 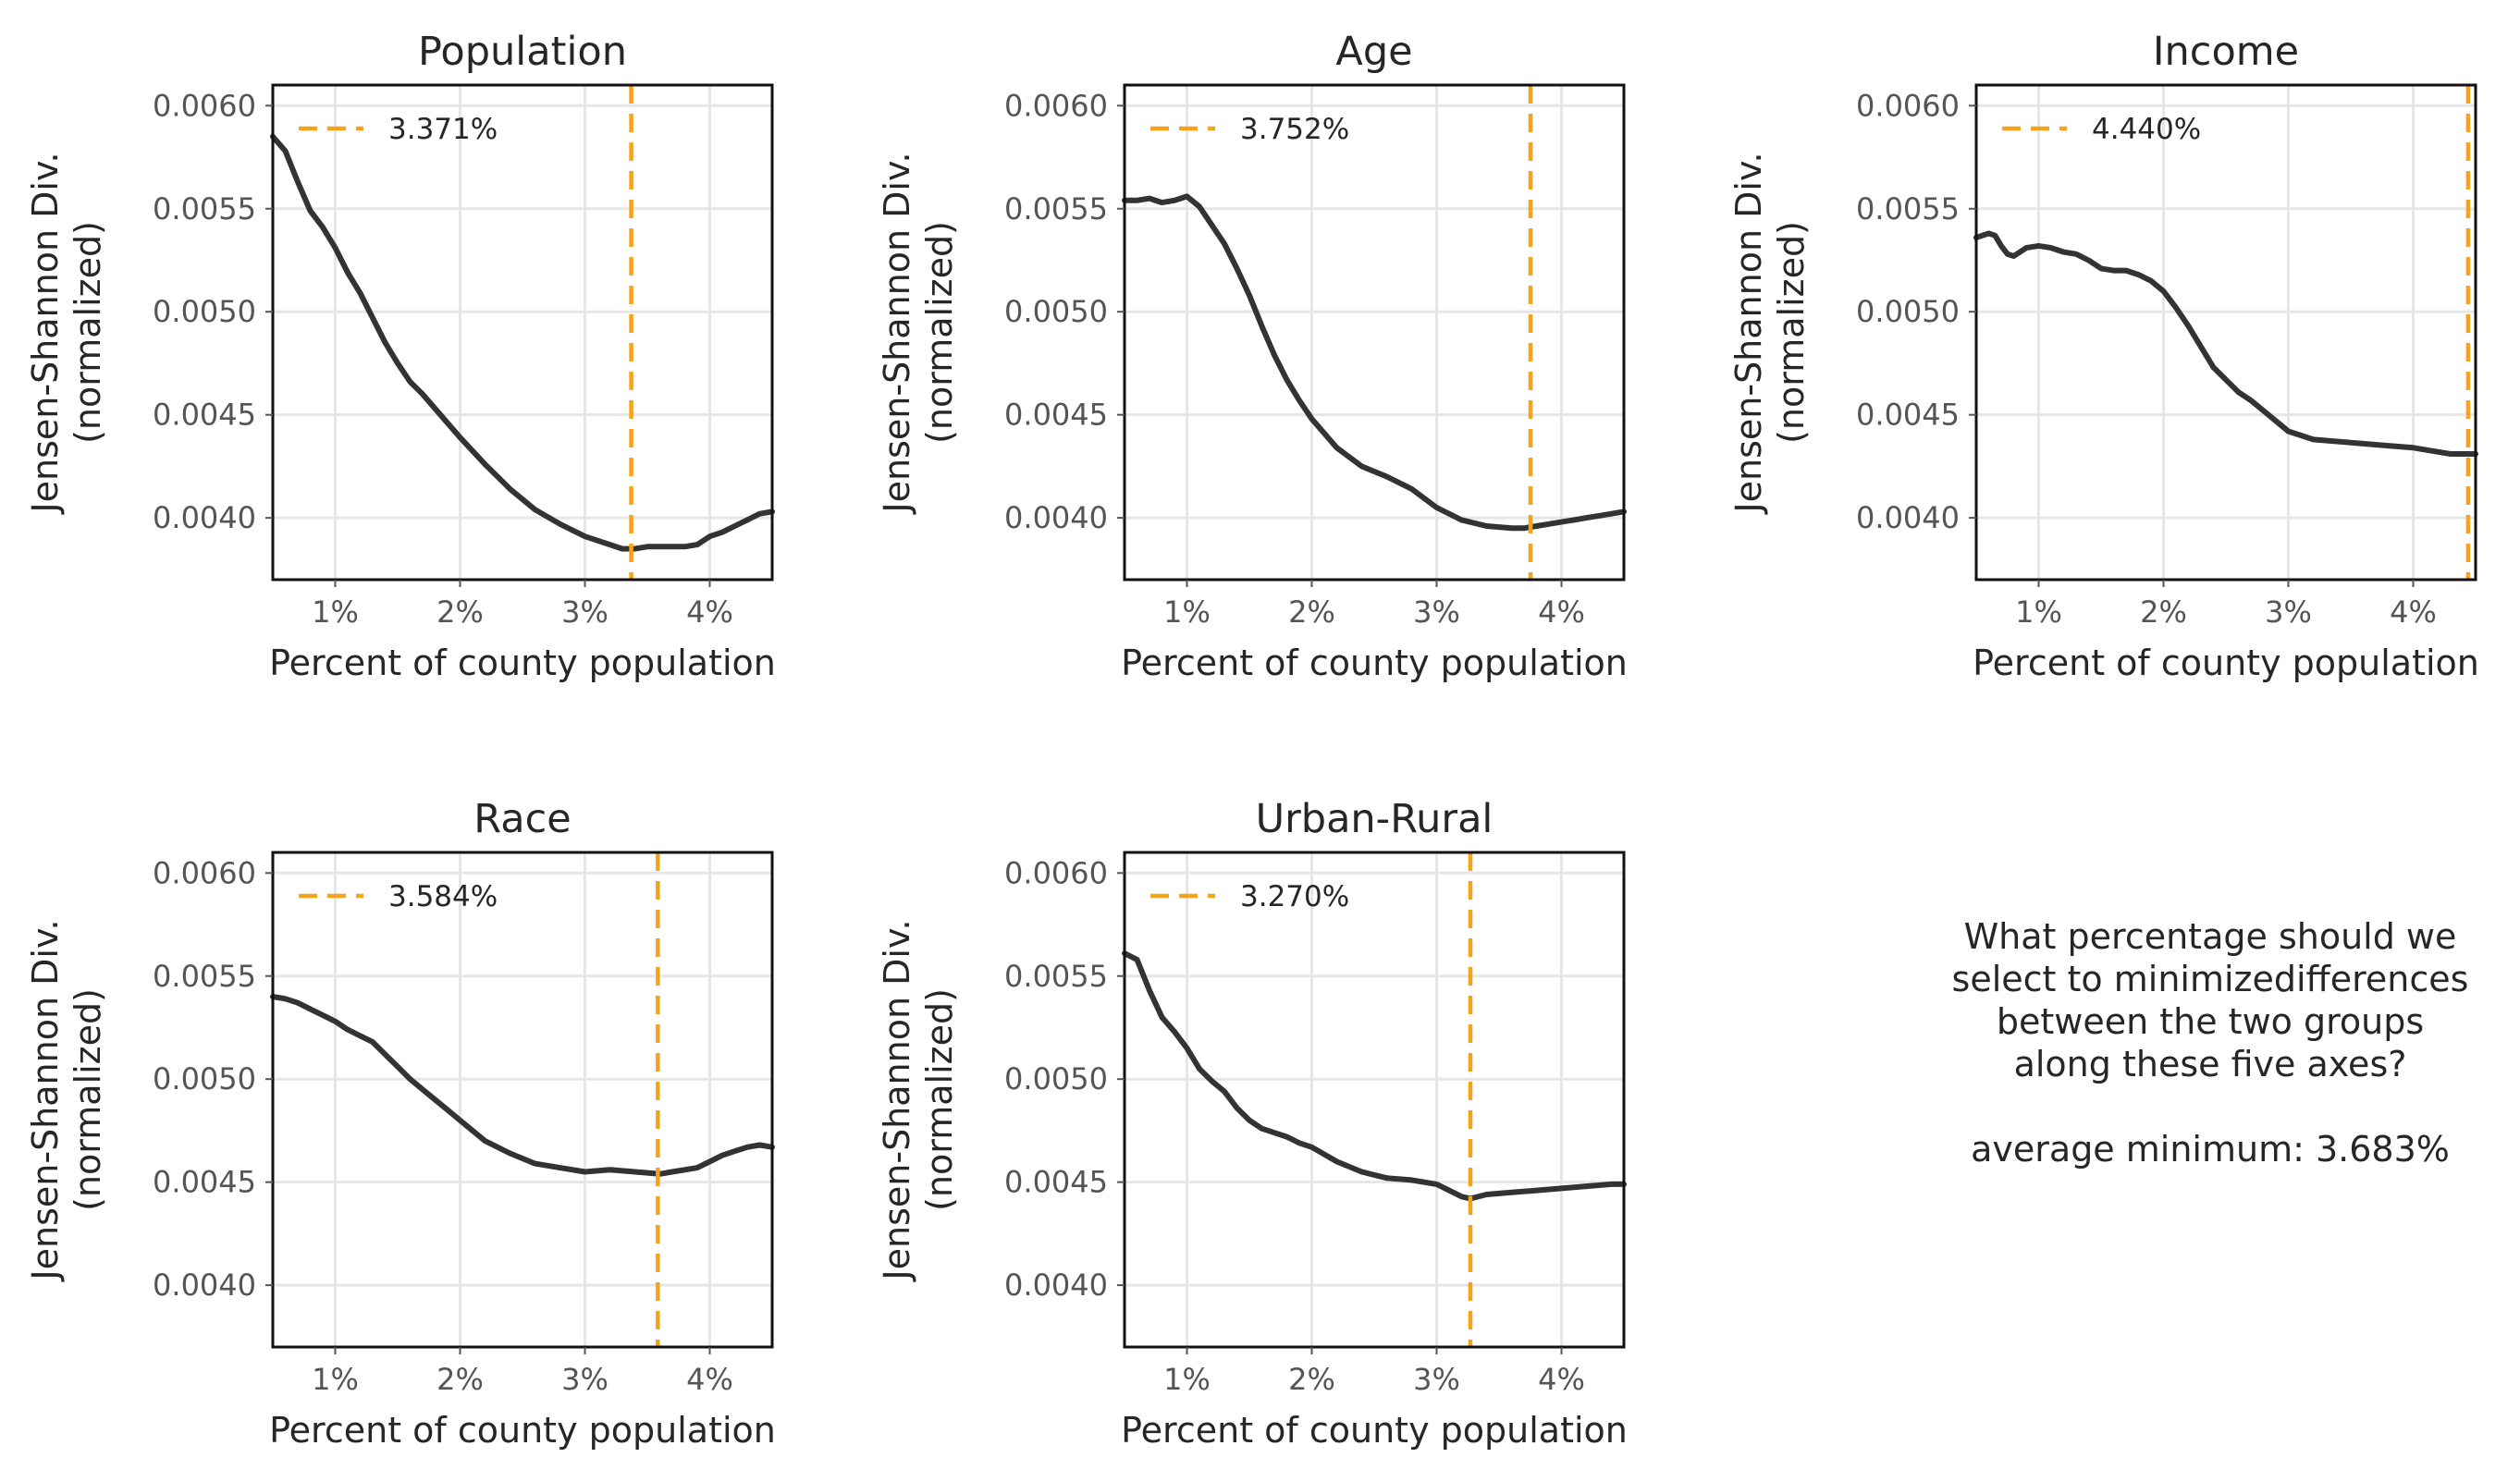 I want to click on note-line-1: What percentage should we, so click(x=2210, y=937).